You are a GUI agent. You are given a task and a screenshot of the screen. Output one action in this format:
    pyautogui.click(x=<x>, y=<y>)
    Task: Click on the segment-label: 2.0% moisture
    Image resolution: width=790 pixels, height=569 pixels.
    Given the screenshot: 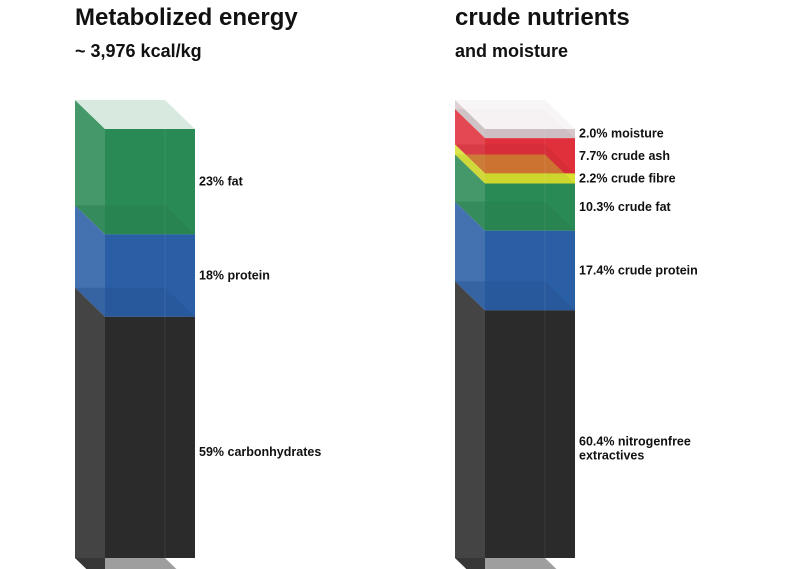 What is the action you would take?
    pyautogui.click(x=621, y=134)
    